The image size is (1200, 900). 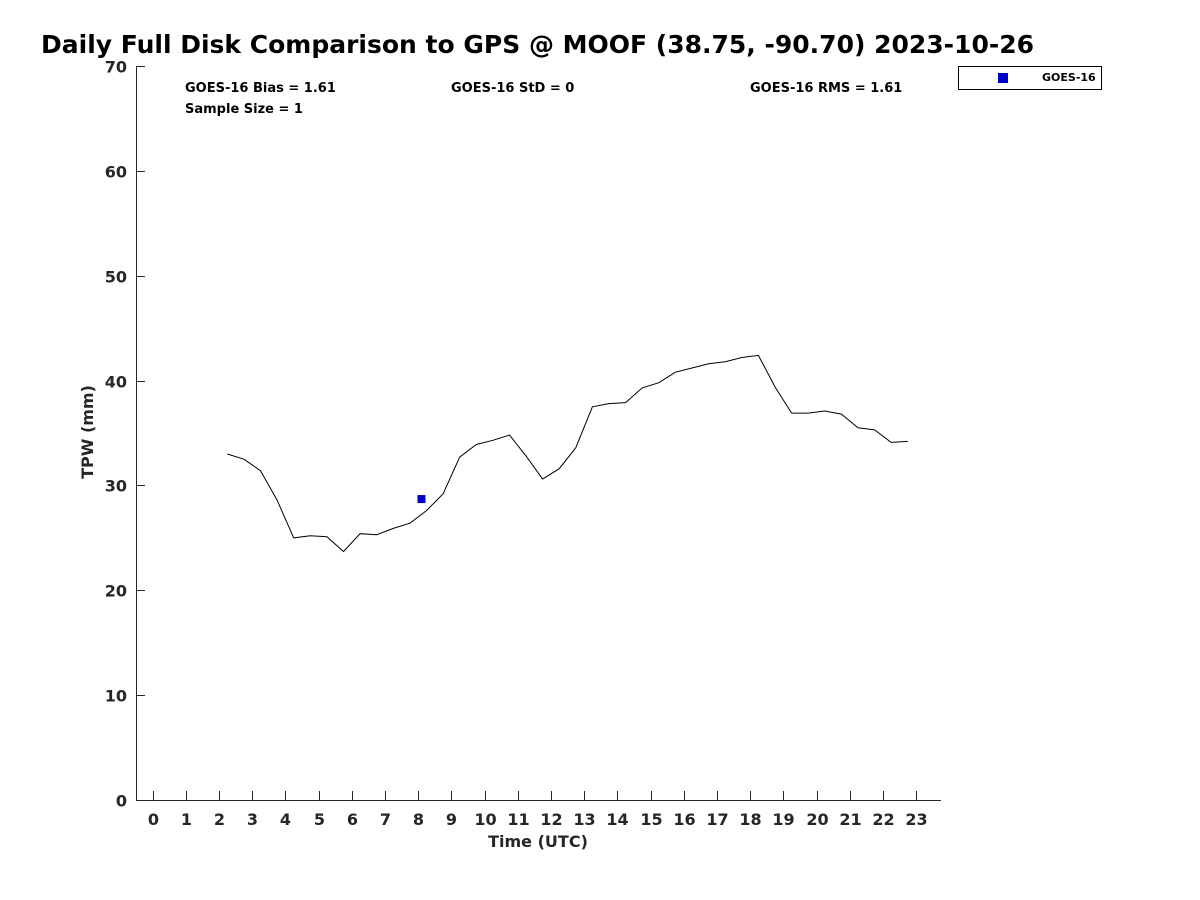 What do you see at coordinates (717, 819) in the screenshot?
I see `x-tick-label: 17` at bounding box center [717, 819].